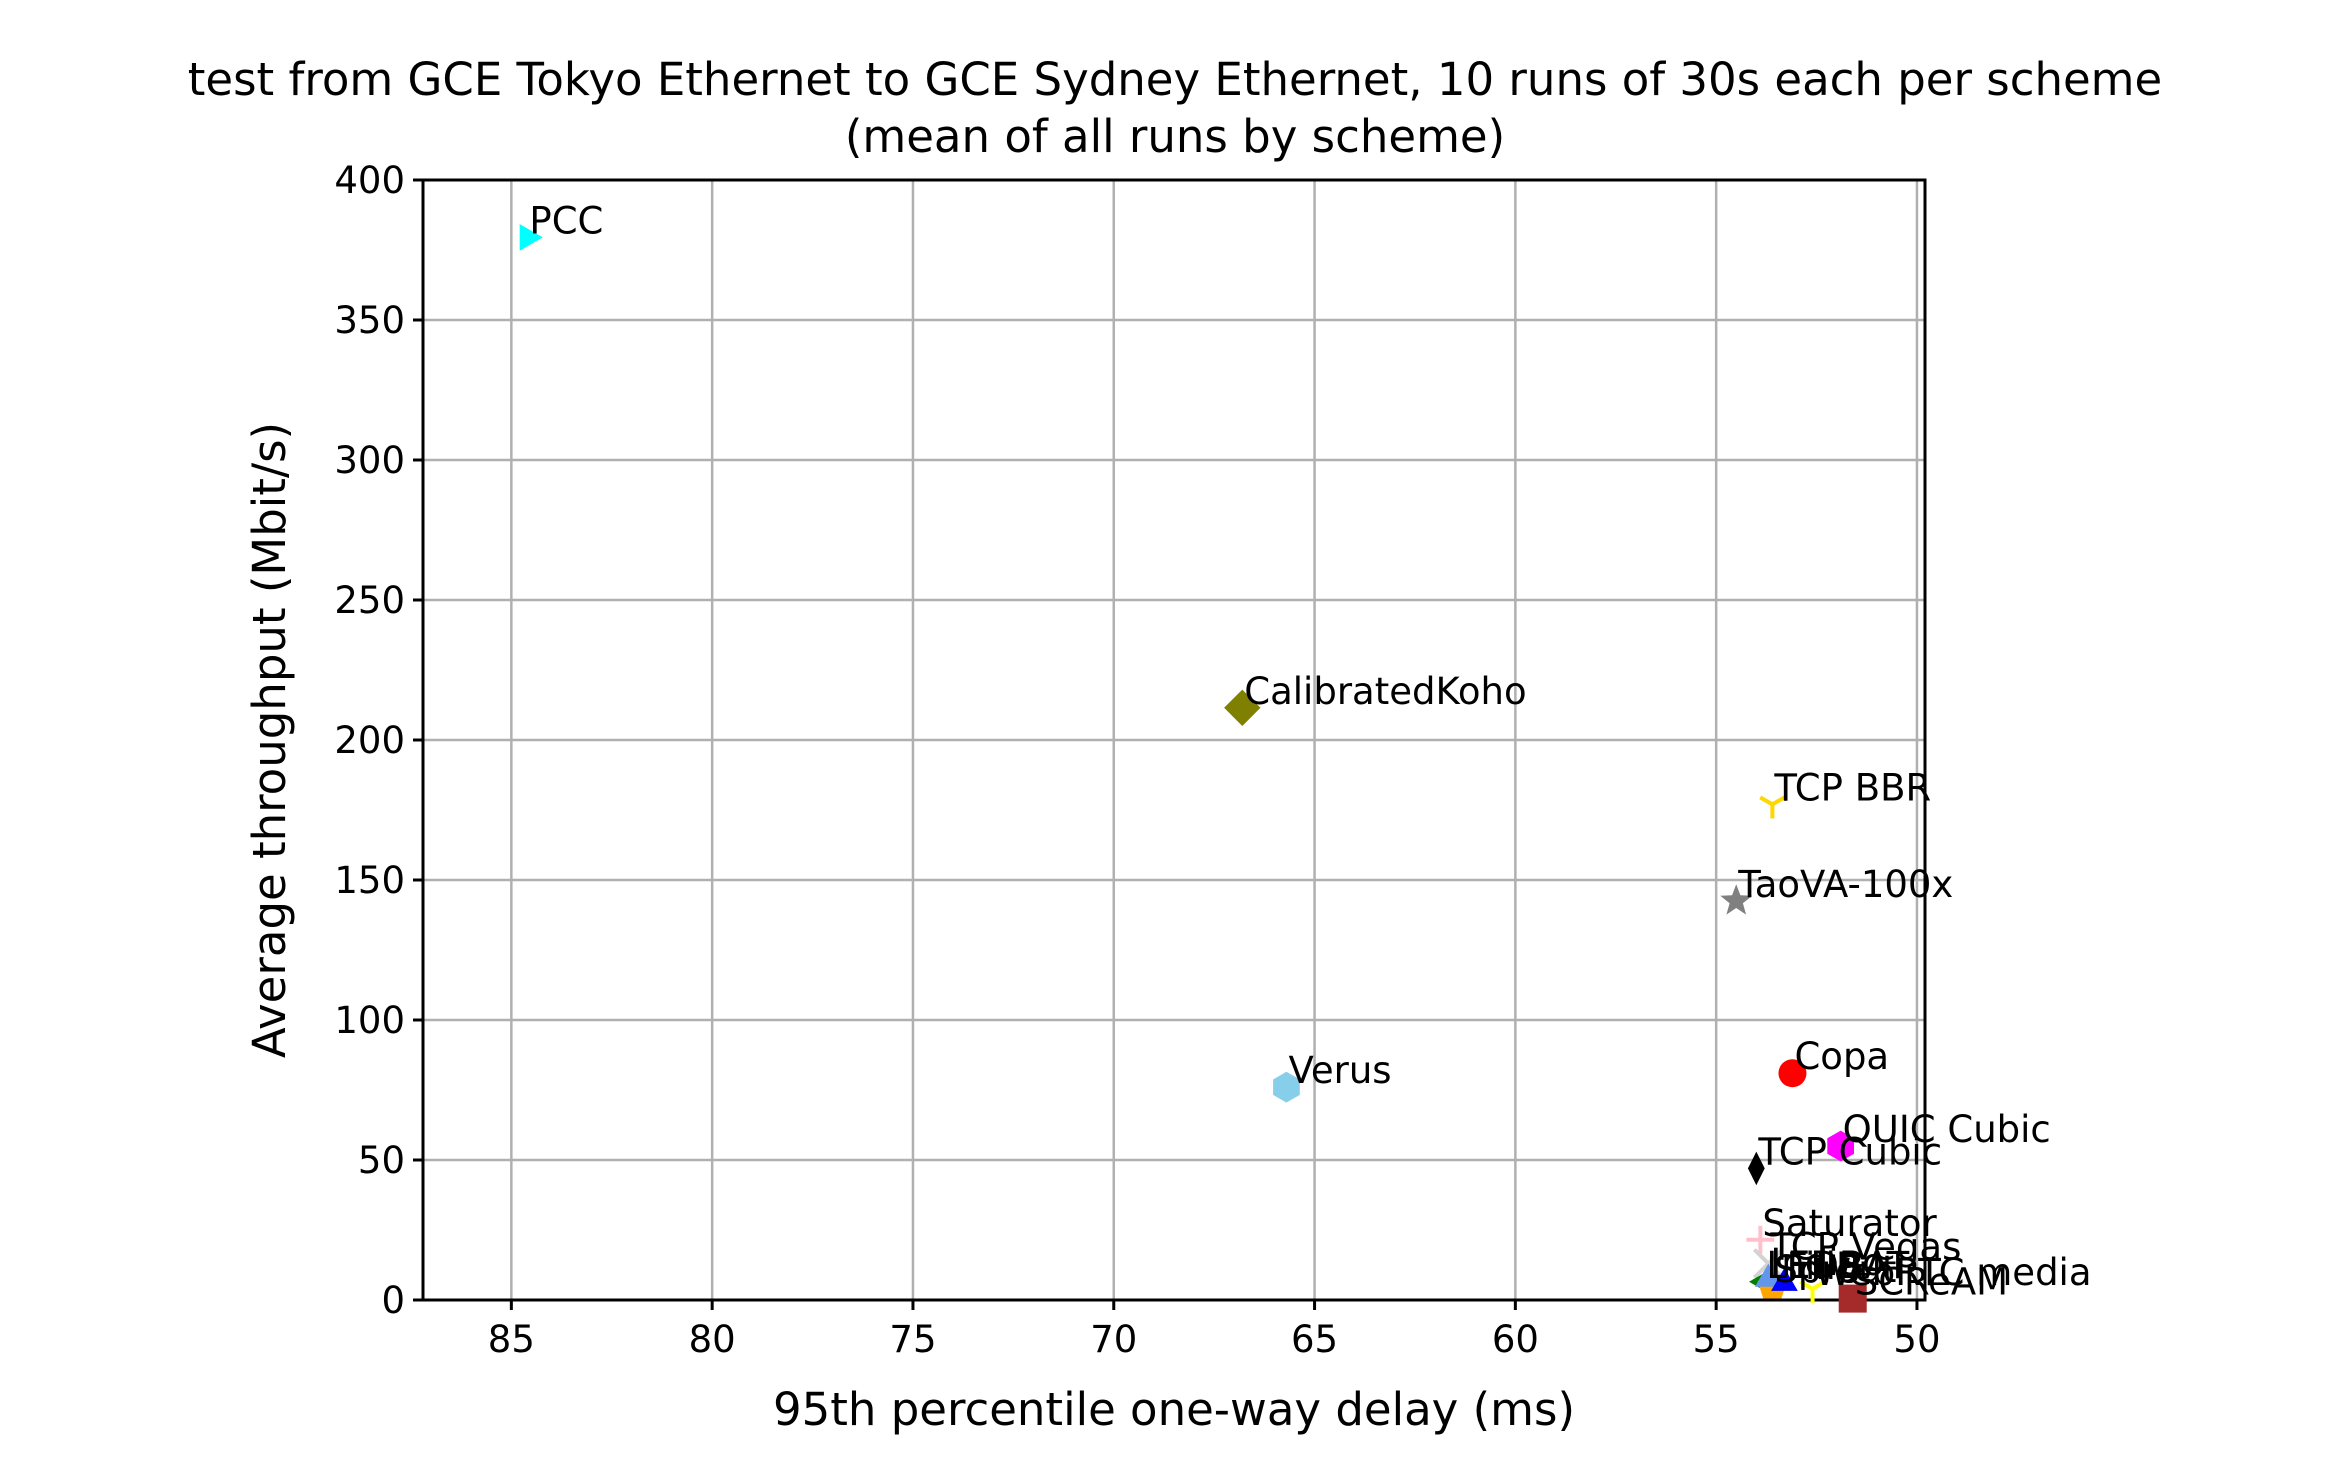 Image resolution: width=2327 pixels, height=1483 pixels. What do you see at coordinates (369, 880) in the screenshot?
I see `y-tick-label: 150` at bounding box center [369, 880].